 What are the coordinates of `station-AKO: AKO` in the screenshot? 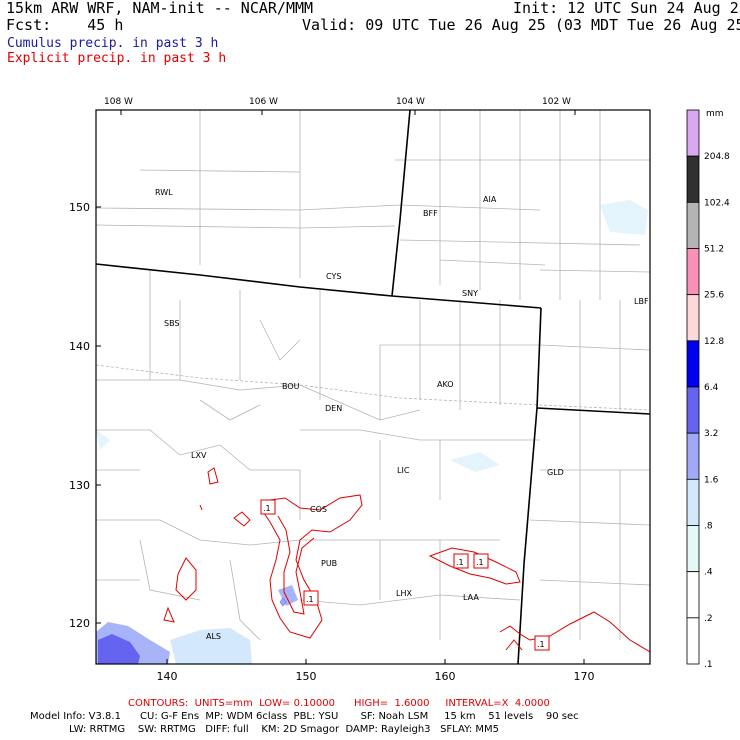 It's located at (445, 384).